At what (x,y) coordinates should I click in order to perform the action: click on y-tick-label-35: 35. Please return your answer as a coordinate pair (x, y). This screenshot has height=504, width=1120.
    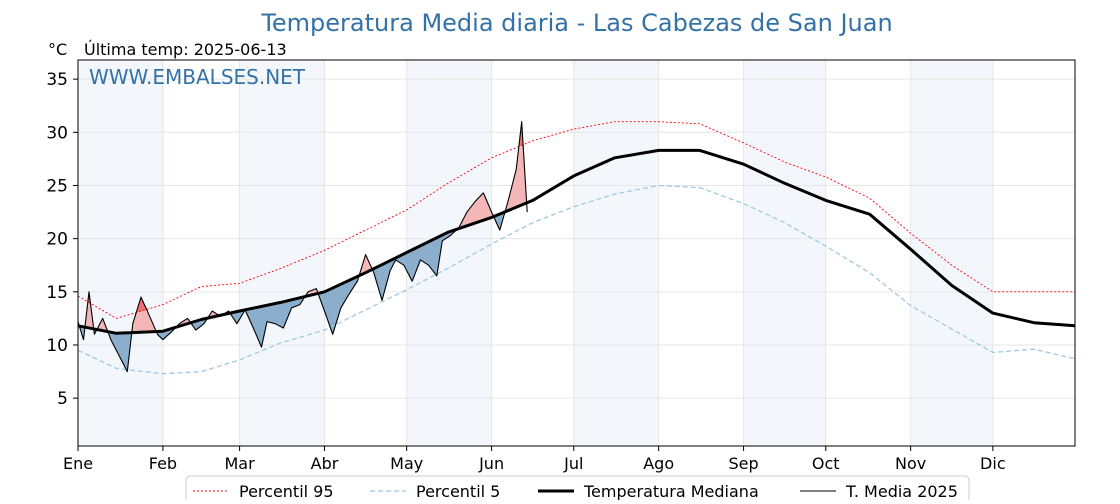
    Looking at the image, I should click on (57, 80).